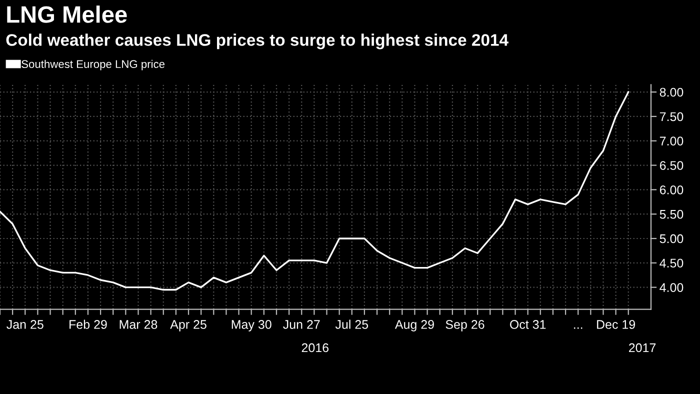  Describe the element at coordinates (25, 324) in the screenshot. I see `x-tick-label: Jan 25` at that location.